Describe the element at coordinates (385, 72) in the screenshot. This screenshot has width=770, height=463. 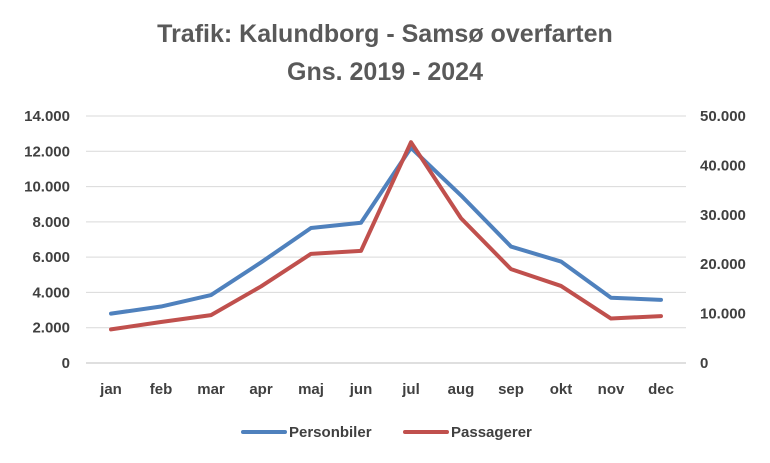
I see `chart-subtitle: Gns. 2019 - 2024` at that location.